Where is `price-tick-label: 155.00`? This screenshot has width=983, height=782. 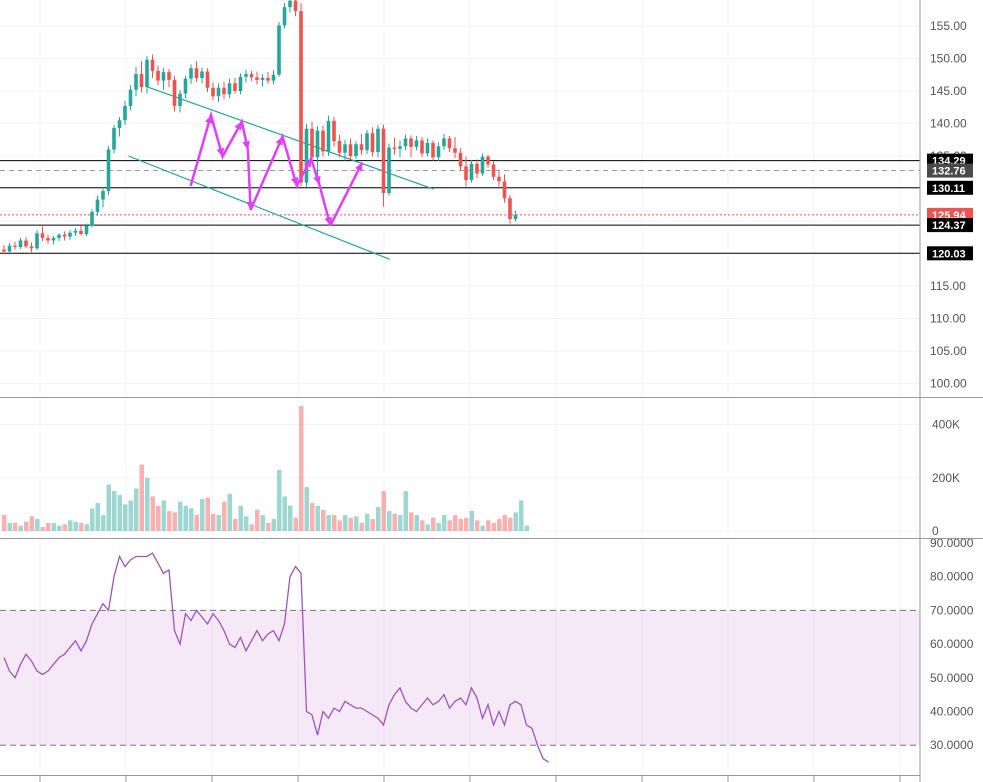 price-tick-label: 155.00 is located at coordinates (948, 26).